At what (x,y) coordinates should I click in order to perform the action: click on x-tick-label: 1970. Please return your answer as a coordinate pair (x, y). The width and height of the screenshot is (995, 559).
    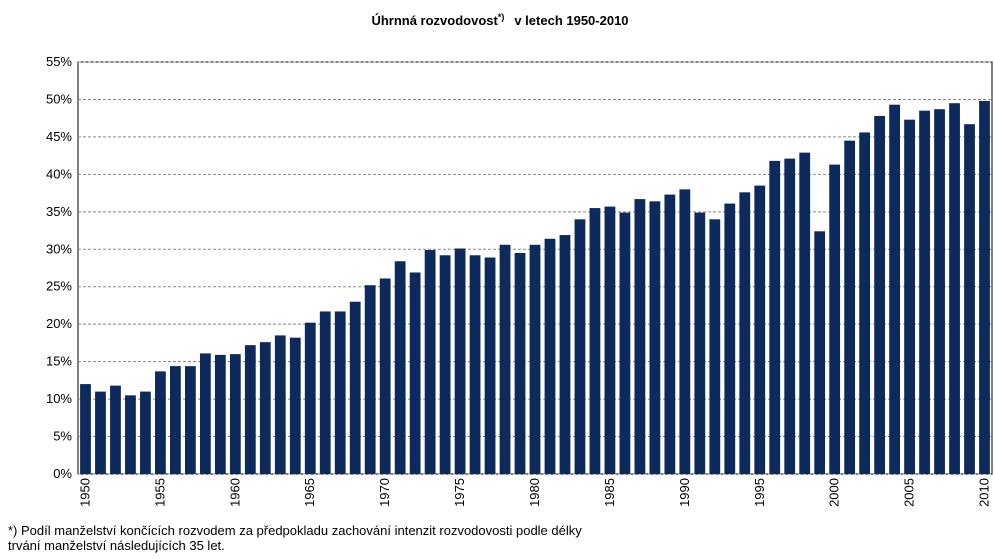
    Looking at the image, I should click on (384, 492).